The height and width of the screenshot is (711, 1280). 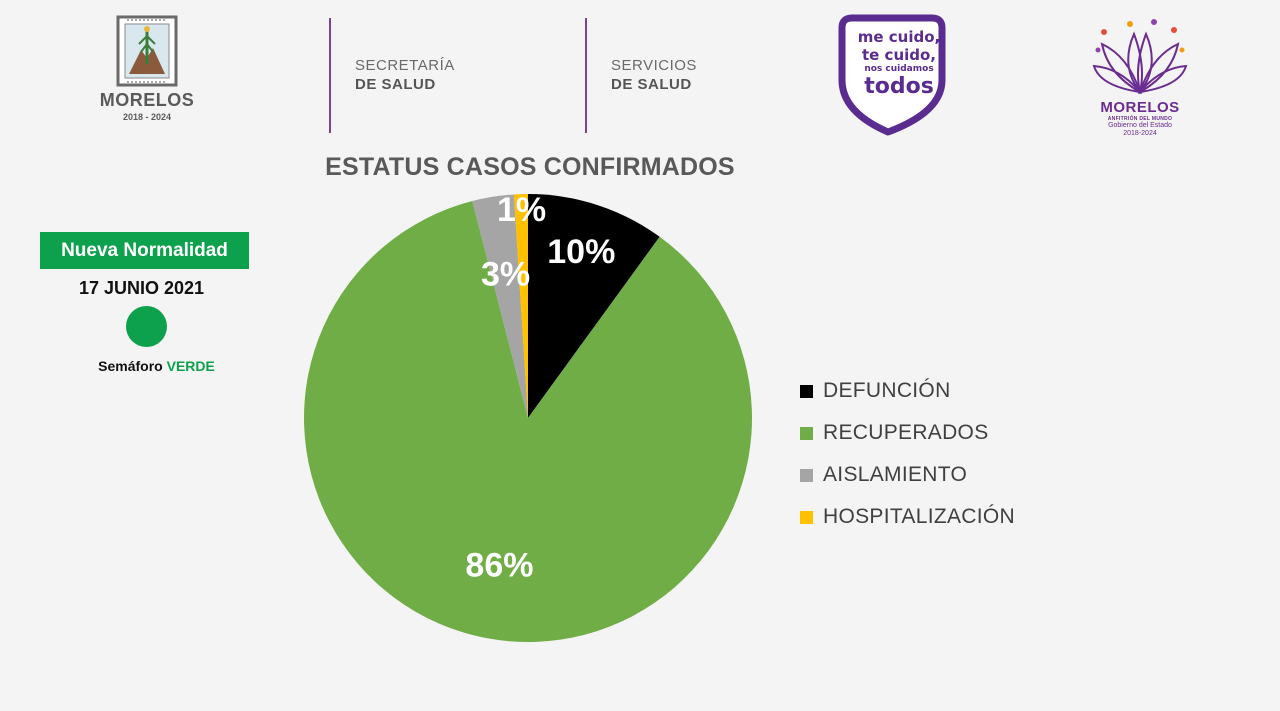 What do you see at coordinates (654, 65) in the screenshot?
I see `agency-2-line1: SERVICIOS` at bounding box center [654, 65].